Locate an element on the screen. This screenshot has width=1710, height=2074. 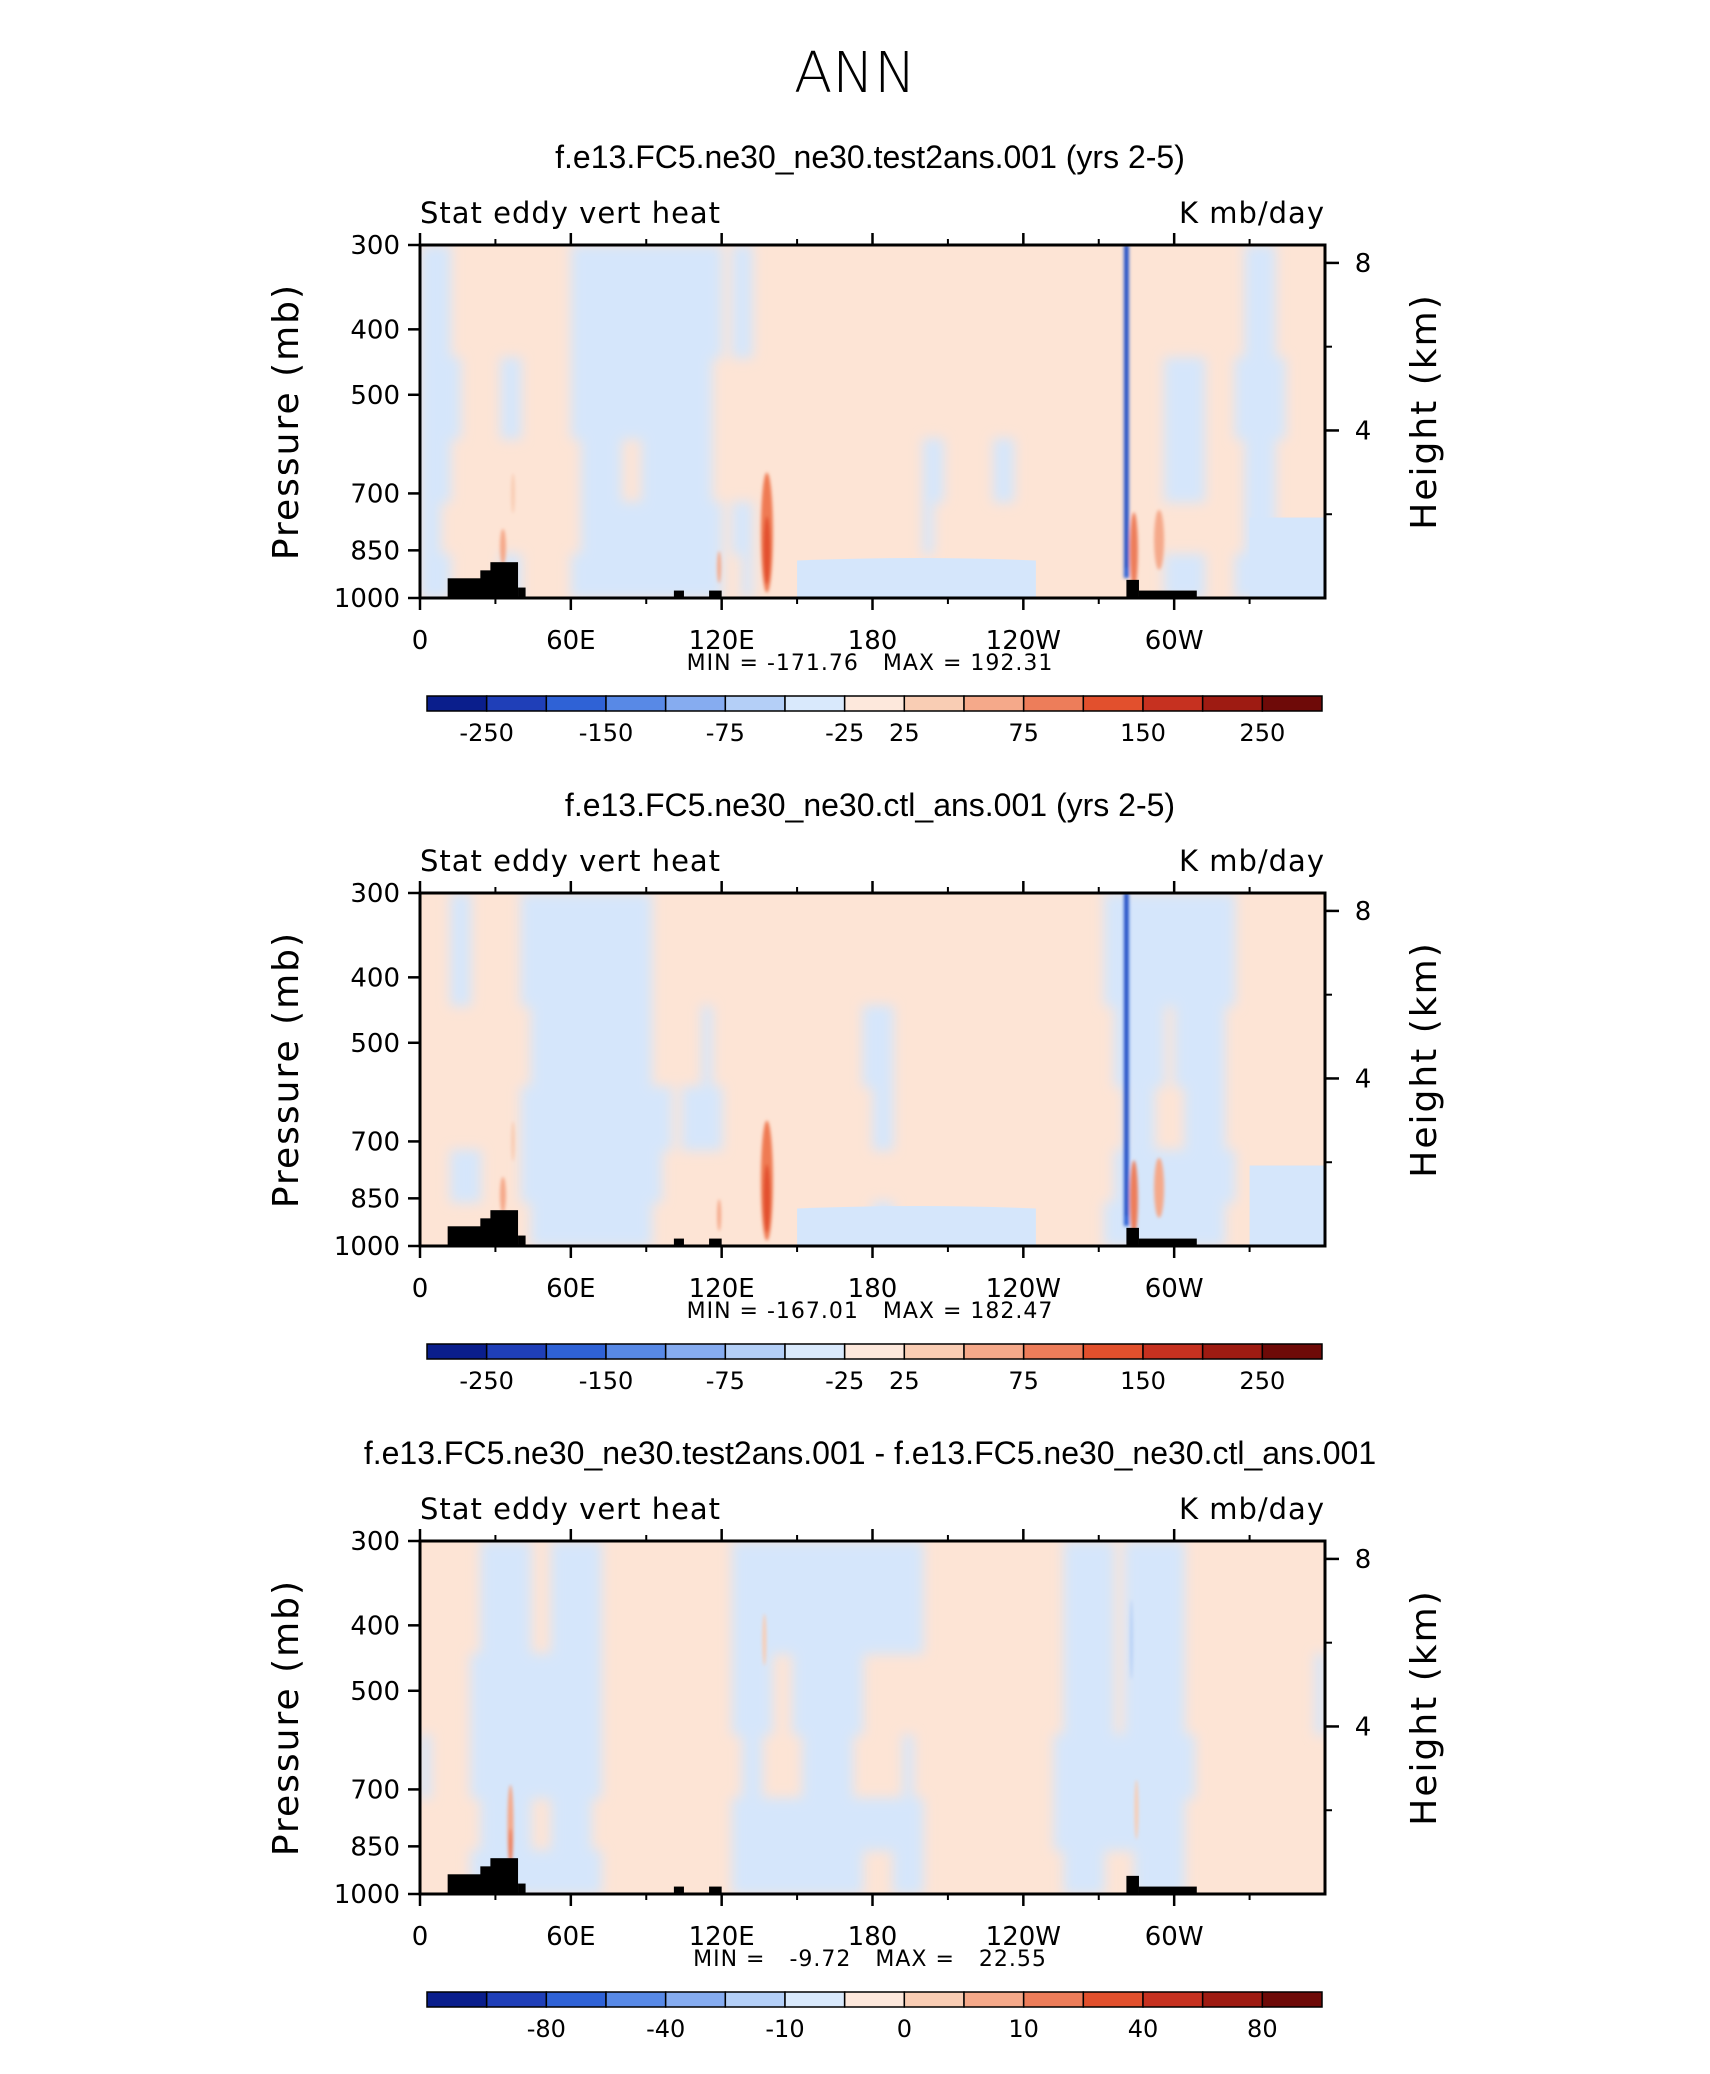
colorbar-label: 150 is located at coordinates (1143, 1381).